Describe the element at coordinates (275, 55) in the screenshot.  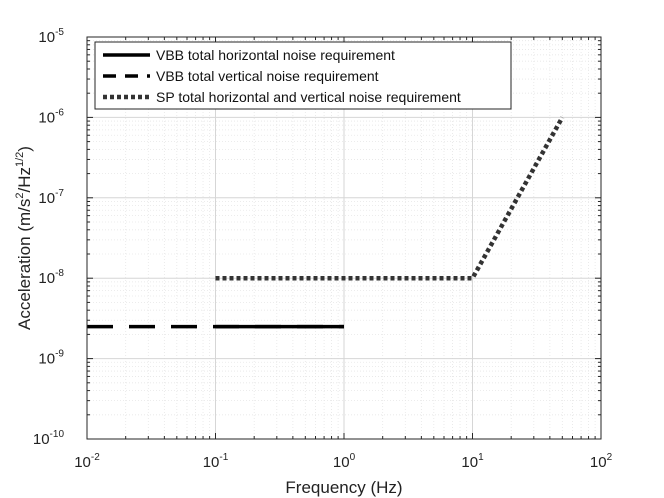
I see `legend-label-vbb-horizontal: VBB total horizontal noise requirement` at that location.